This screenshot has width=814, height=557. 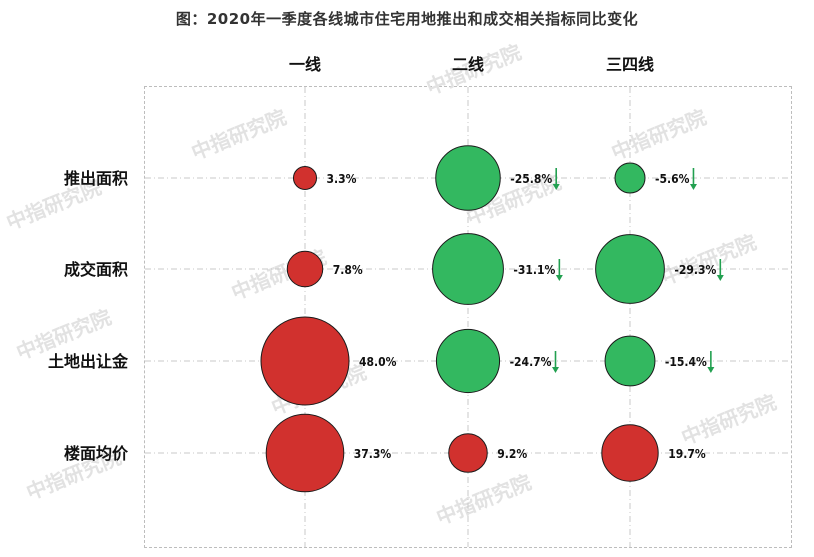 I want to click on value-label: -15.4%, so click(x=686, y=362).